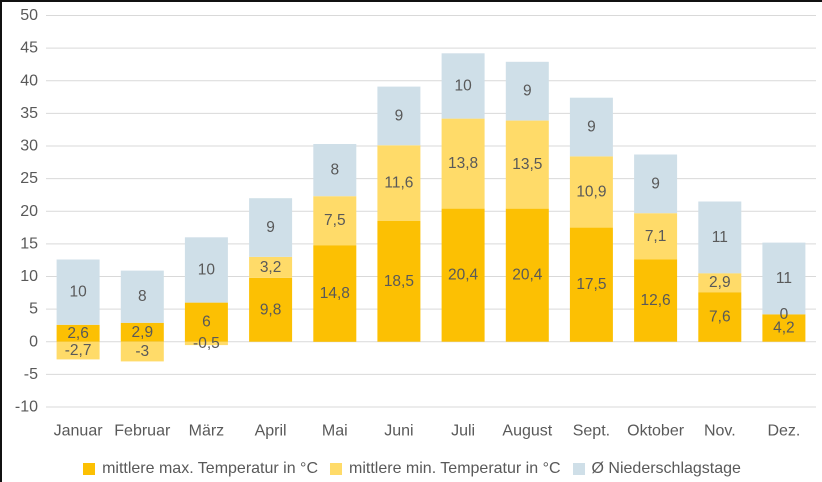 This screenshot has height=482, width=822. I want to click on data-label-max-temp: 9,8, so click(271, 309).